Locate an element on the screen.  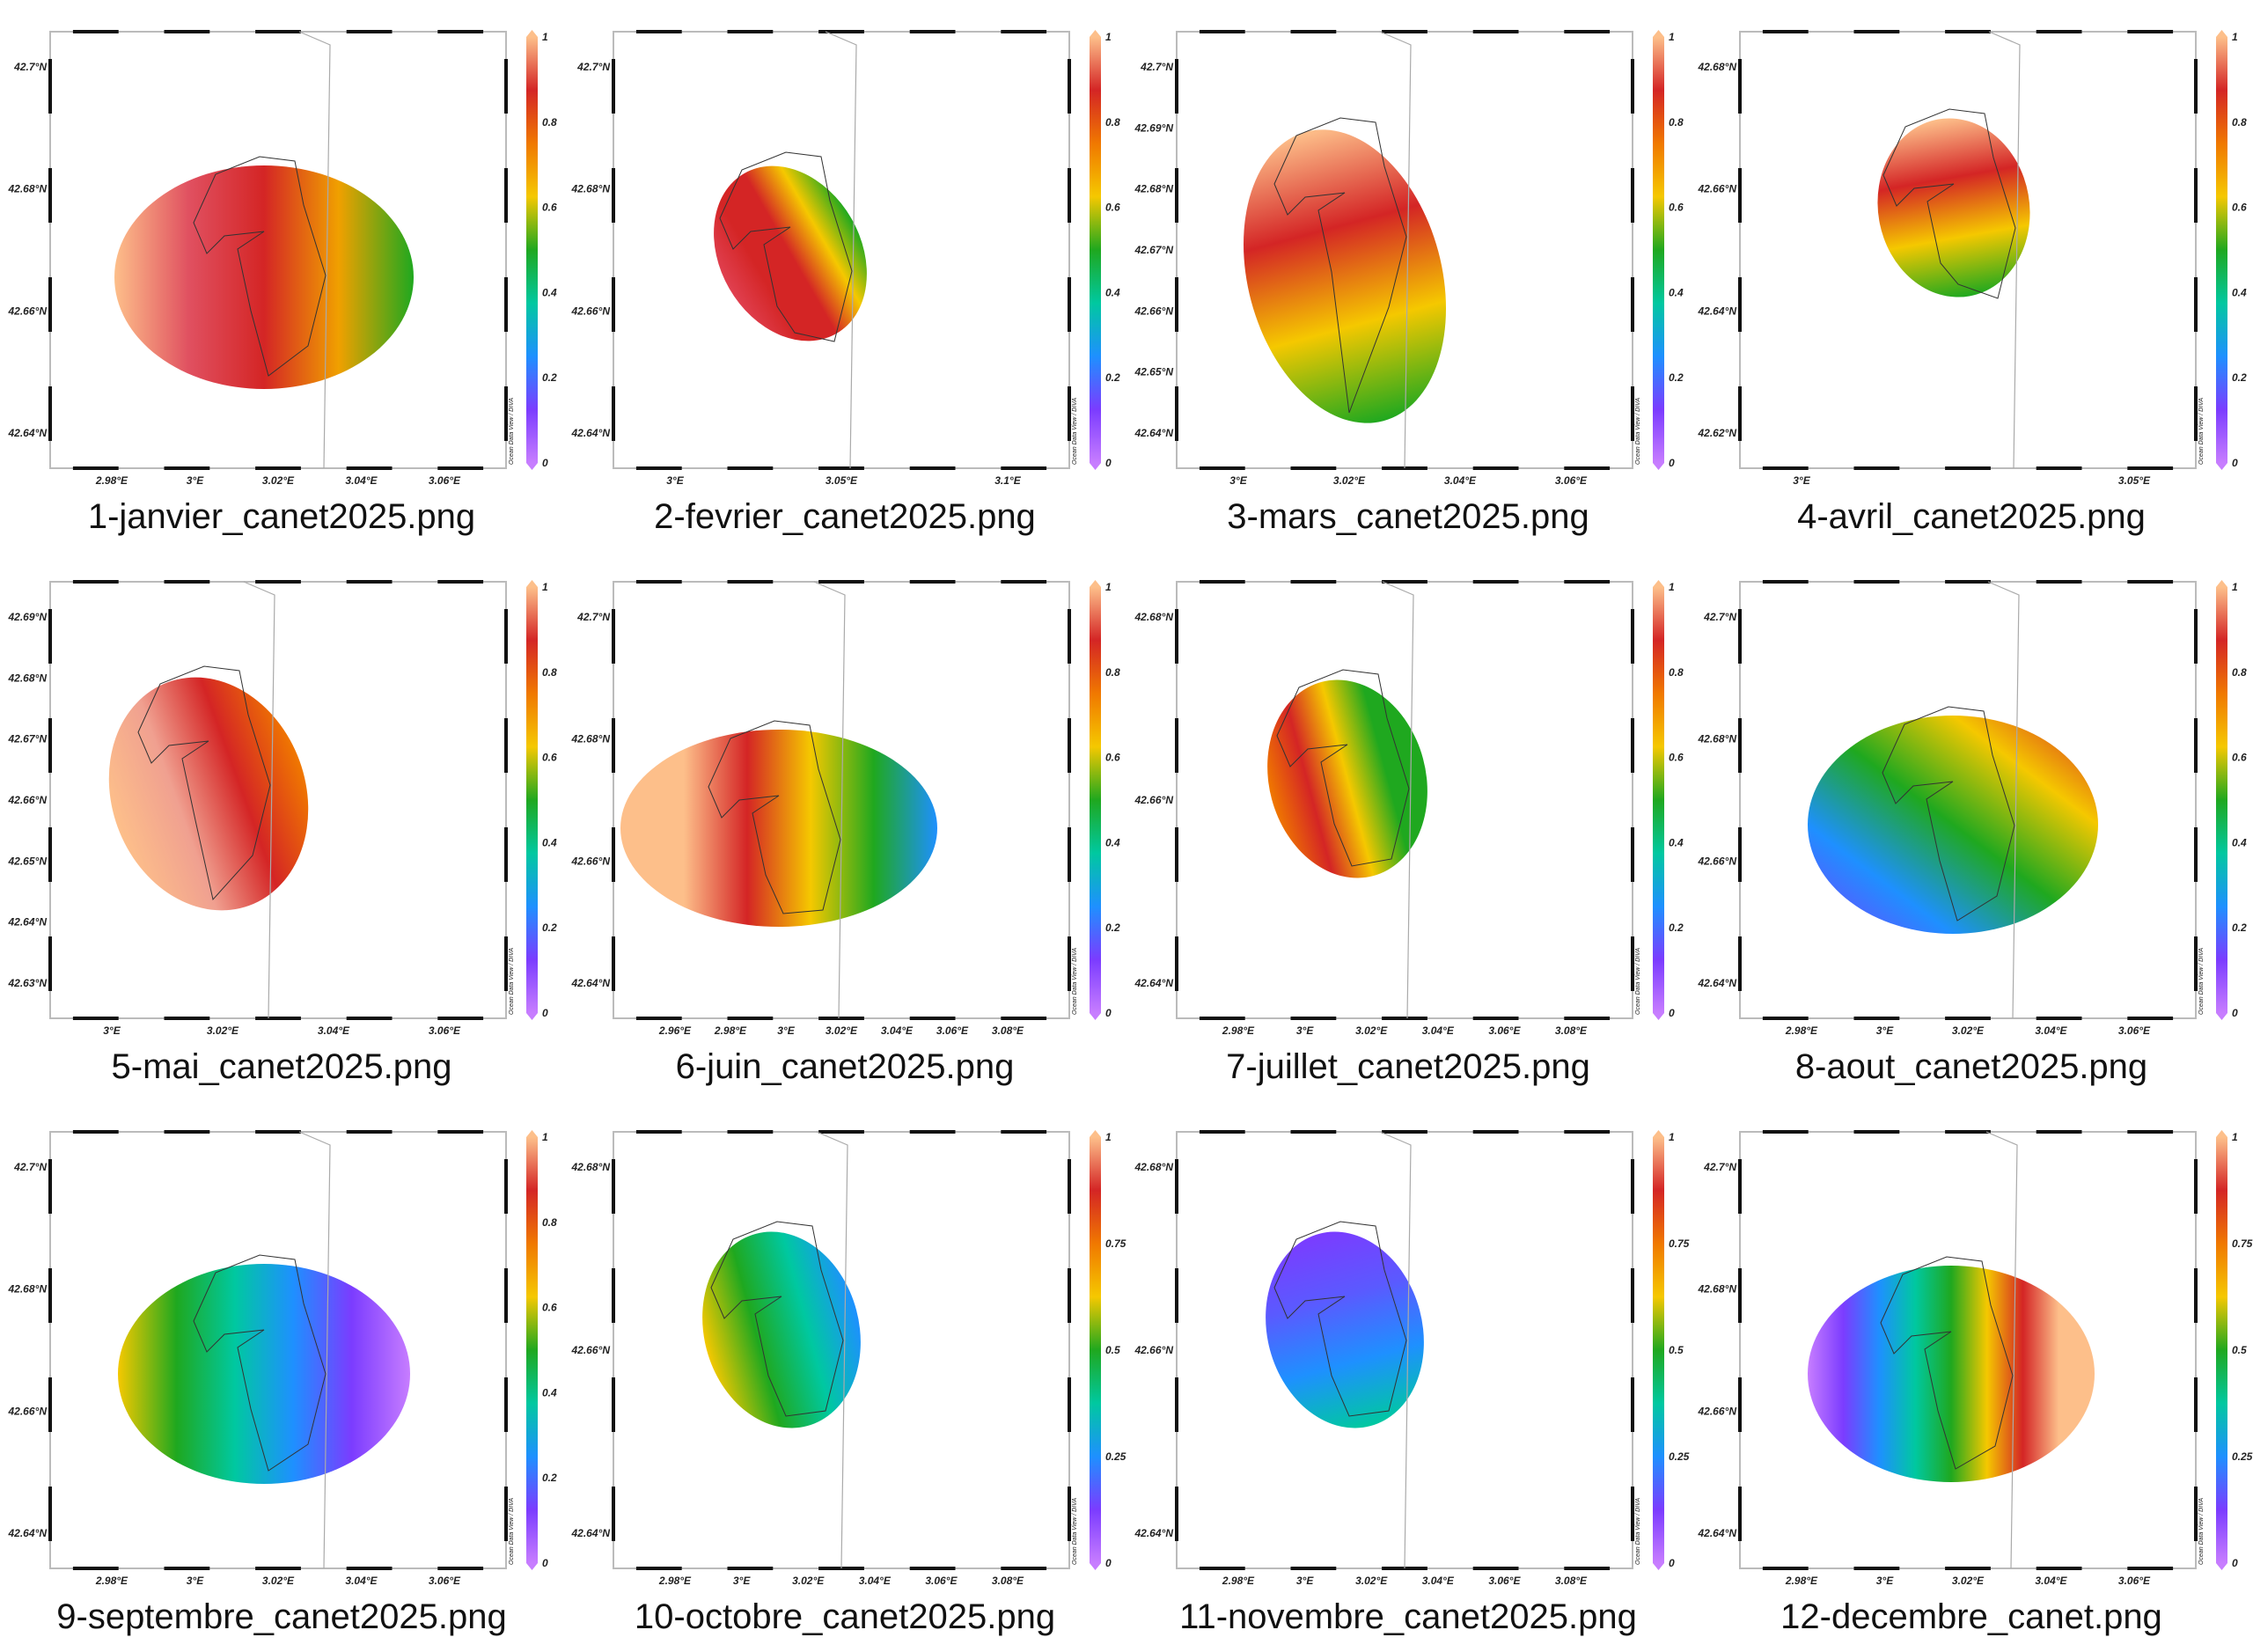
file-name-caption: 3-mars_canet2025.png is located at coordinates (1408, 516).